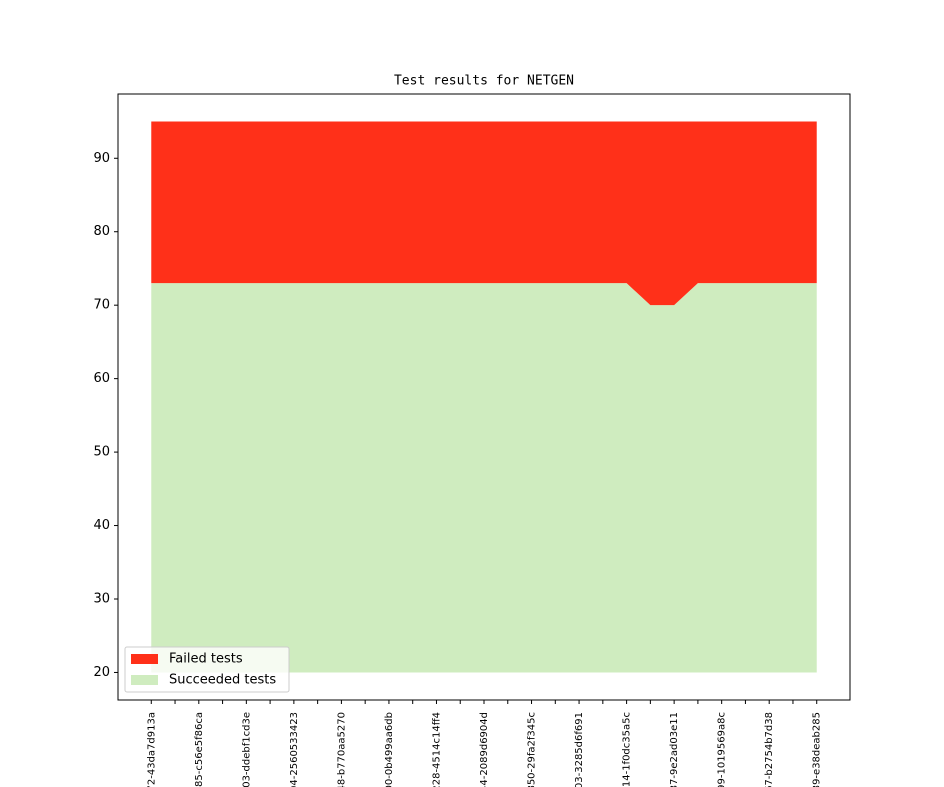  What do you see at coordinates (579, 749) in the screenshot?
I see `x-tick-label: 03-3285d6f691` at bounding box center [579, 749].